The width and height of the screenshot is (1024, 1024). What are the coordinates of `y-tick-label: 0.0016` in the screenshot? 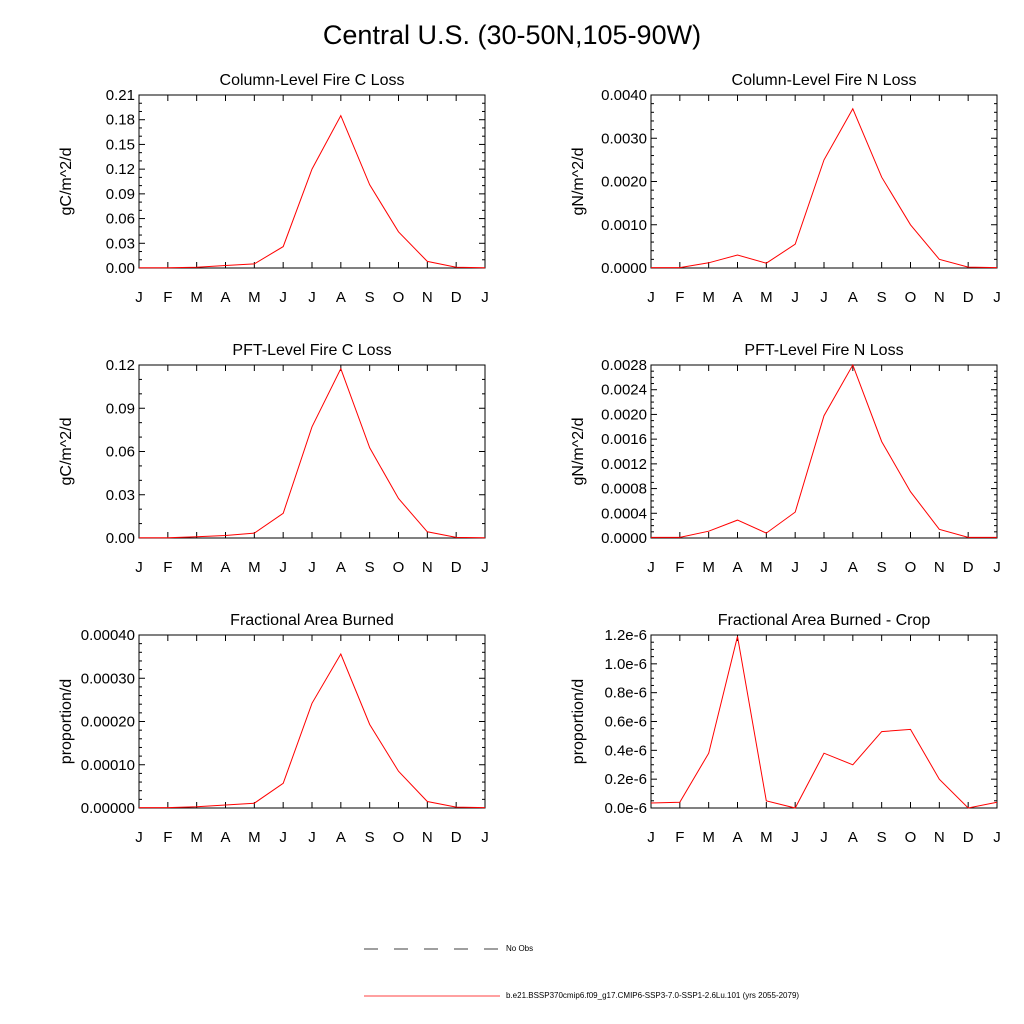 It's located at (624, 439).